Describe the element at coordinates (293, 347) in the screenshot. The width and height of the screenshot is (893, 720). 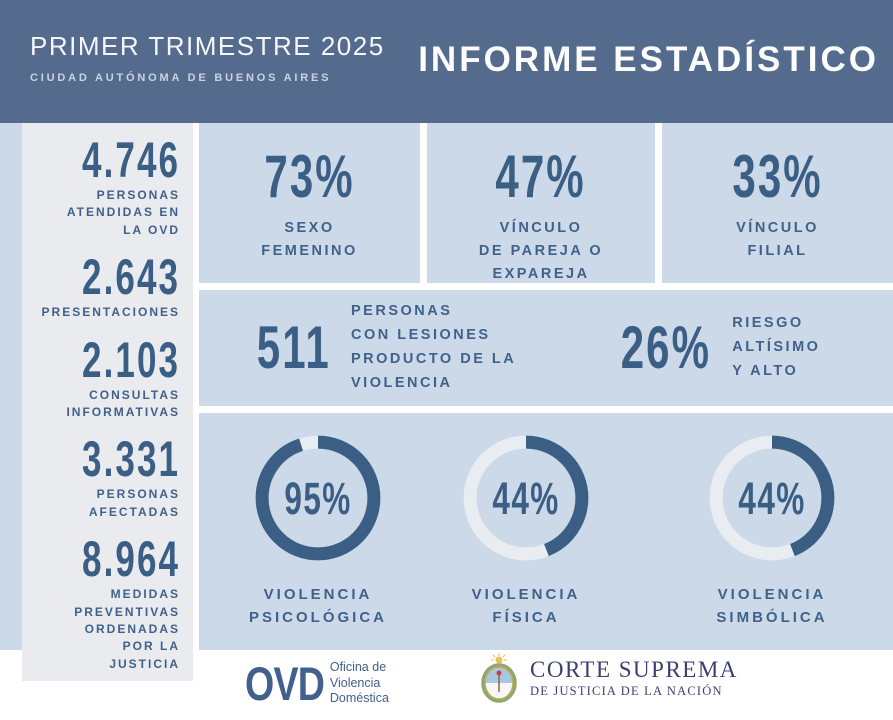
I see `stat-value: 511` at that location.